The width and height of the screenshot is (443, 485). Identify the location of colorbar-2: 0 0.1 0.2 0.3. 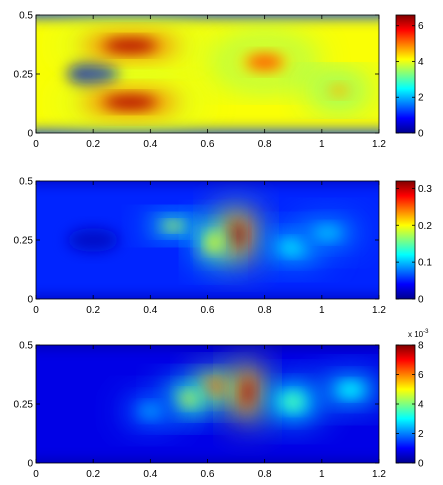
(413, 243).